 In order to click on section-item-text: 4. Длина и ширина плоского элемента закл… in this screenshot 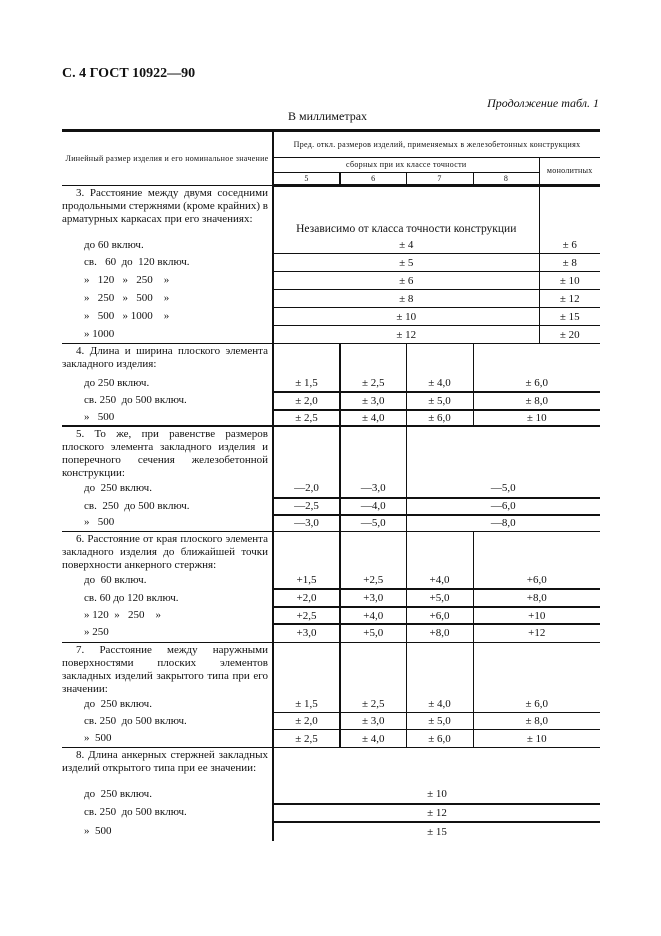, I will do `click(168, 359)`.